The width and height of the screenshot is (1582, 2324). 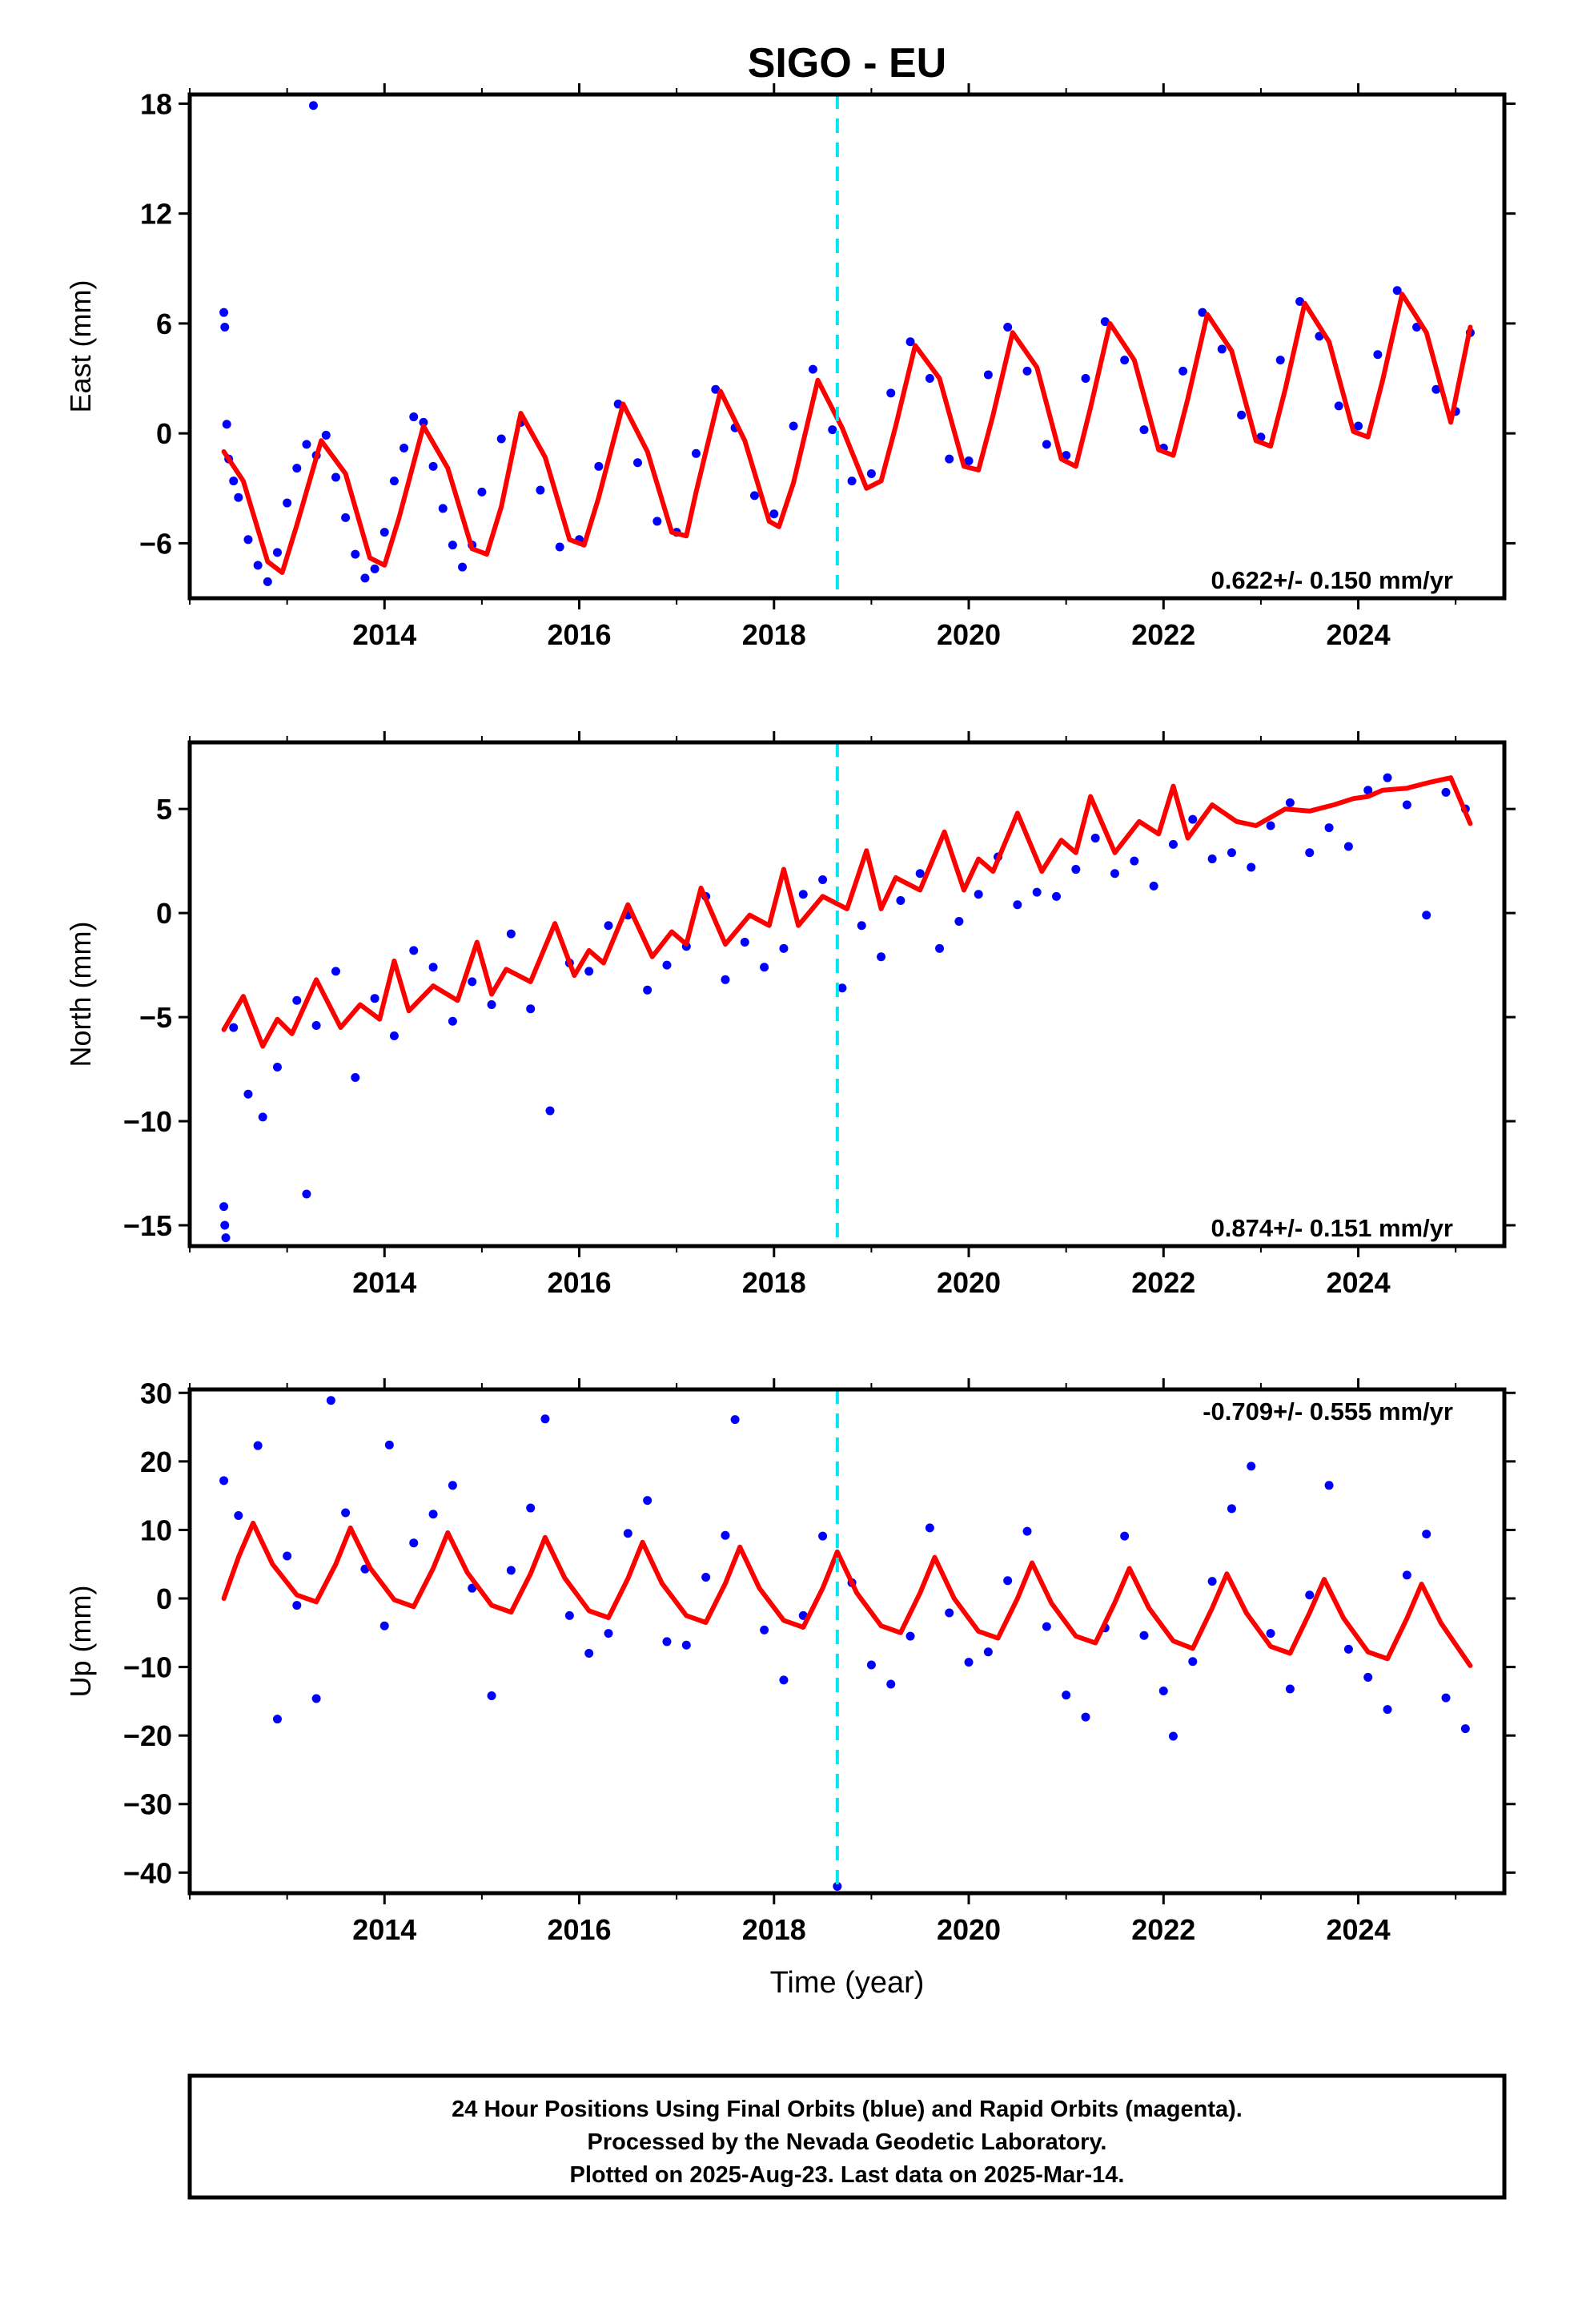 What do you see at coordinates (1359, 1929) in the screenshot?
I see `up-xtick-label-2024: 2024` at bounding box center [1359, 1929].